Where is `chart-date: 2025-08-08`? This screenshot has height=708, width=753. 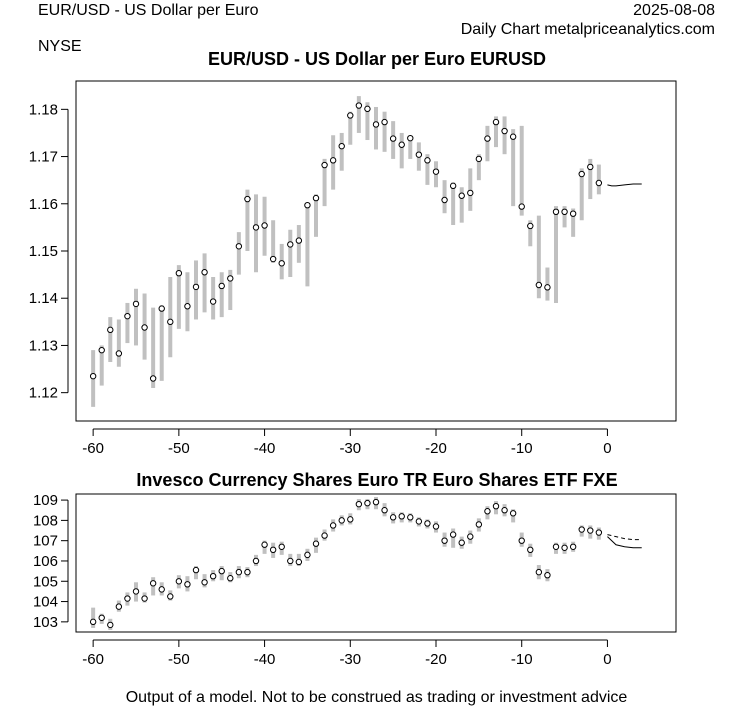 chart-date: 2025-08-08 is located at coordinates (674, 10).